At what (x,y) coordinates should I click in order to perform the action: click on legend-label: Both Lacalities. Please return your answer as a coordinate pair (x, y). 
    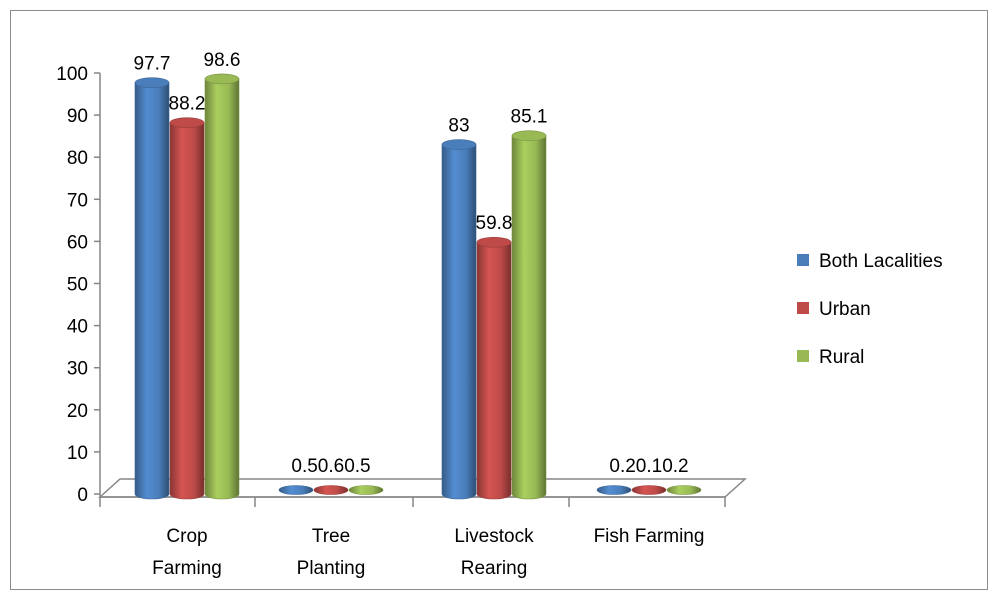
    Looking at the image, I should click on (881, 261).